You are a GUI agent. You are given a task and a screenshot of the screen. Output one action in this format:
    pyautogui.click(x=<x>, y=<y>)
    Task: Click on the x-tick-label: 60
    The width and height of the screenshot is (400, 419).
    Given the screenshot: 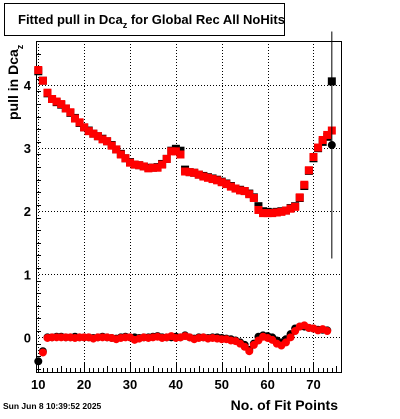 What is the action you would take?
    pyautogui.click(x=267, y=384)
    